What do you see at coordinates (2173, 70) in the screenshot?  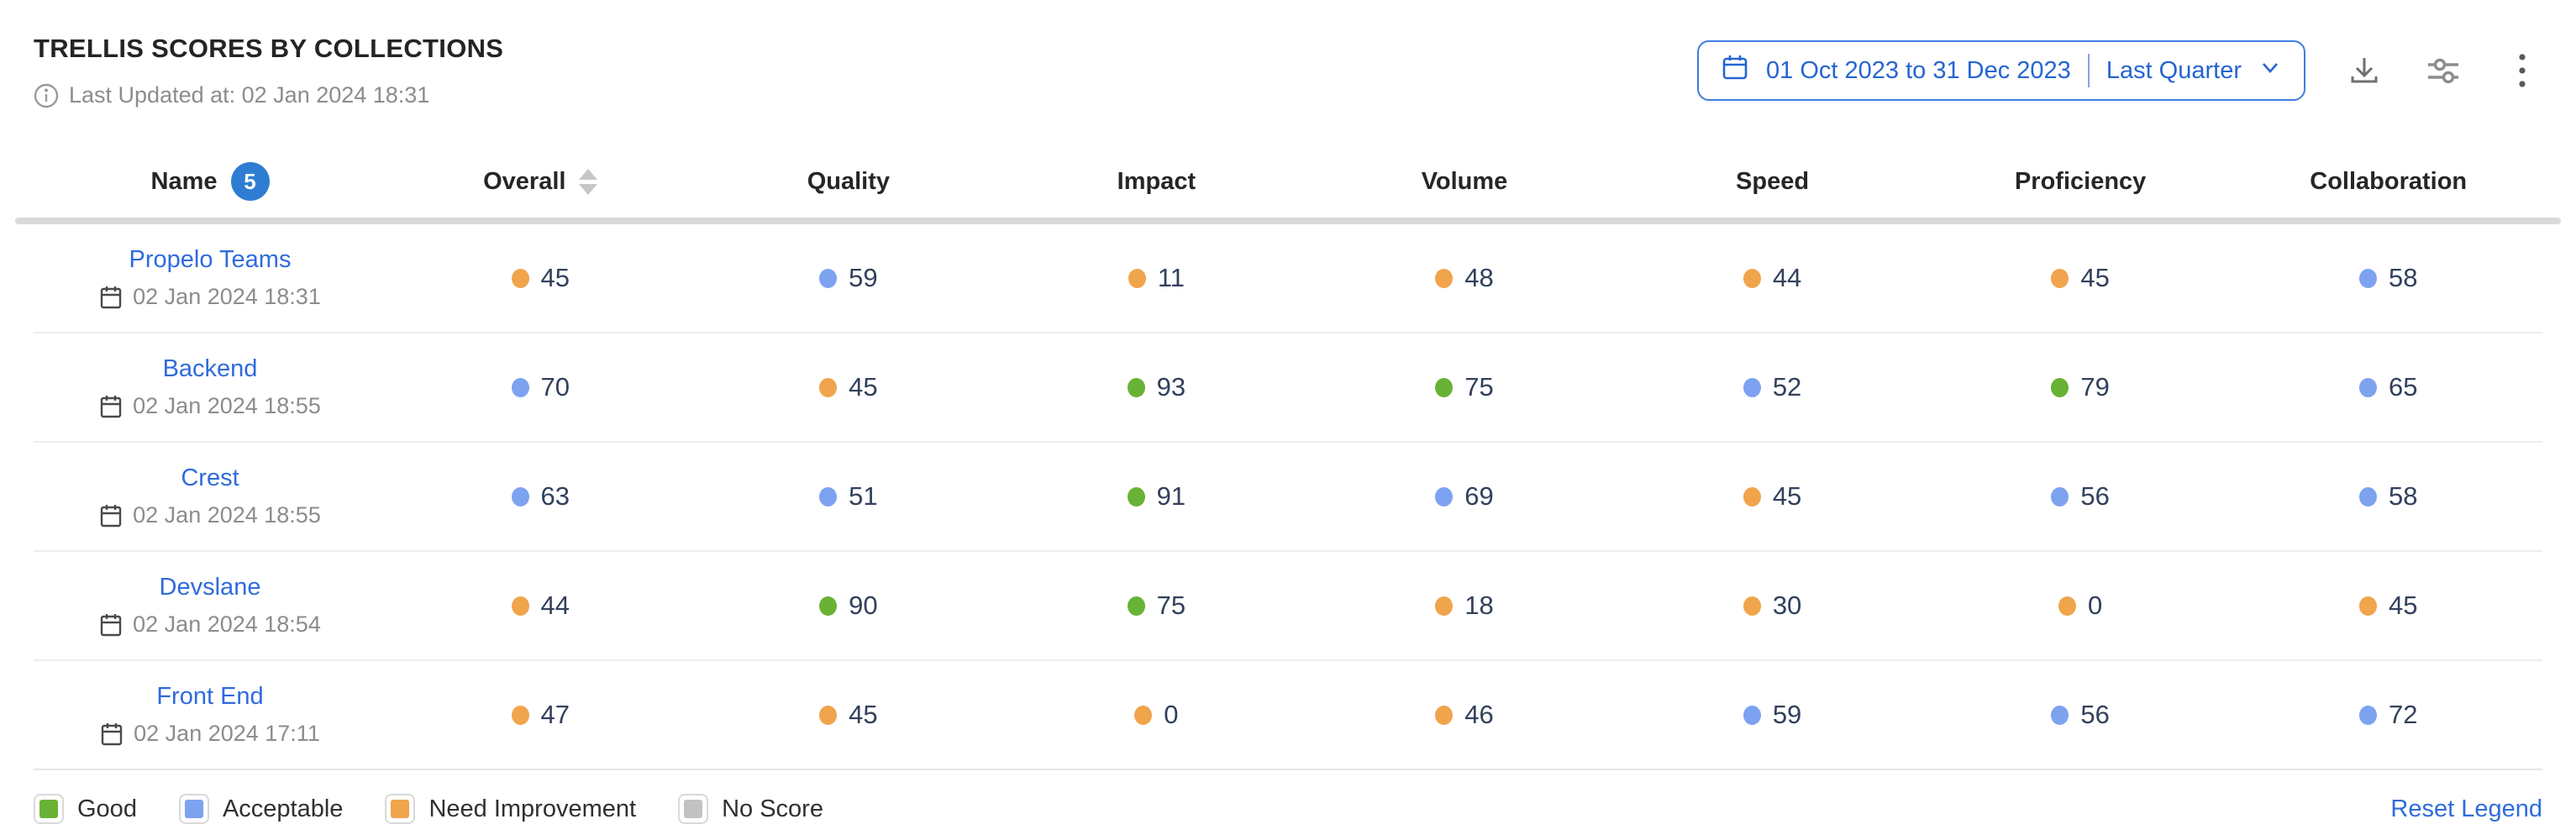 I see `date-preset-text: Last Quarter` at bounding box center [2173, 70].